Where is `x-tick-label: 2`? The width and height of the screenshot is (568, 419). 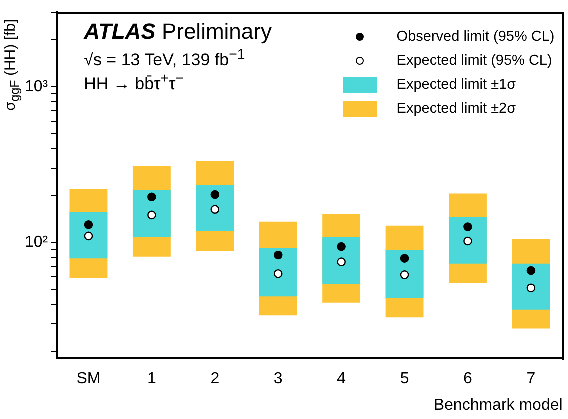
x-tick-label: 2 is located at coordinates (215, 379).